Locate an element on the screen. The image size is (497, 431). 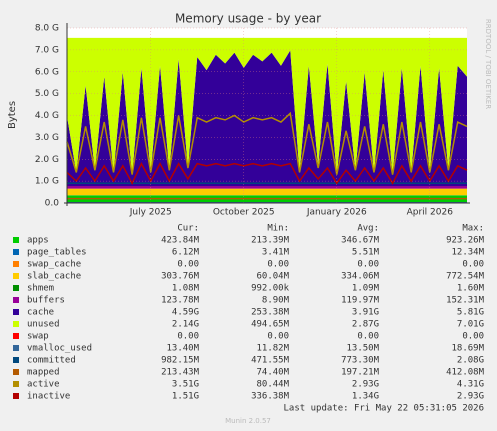
legend-stat: 213.43M is located at coordinates (180, 373).